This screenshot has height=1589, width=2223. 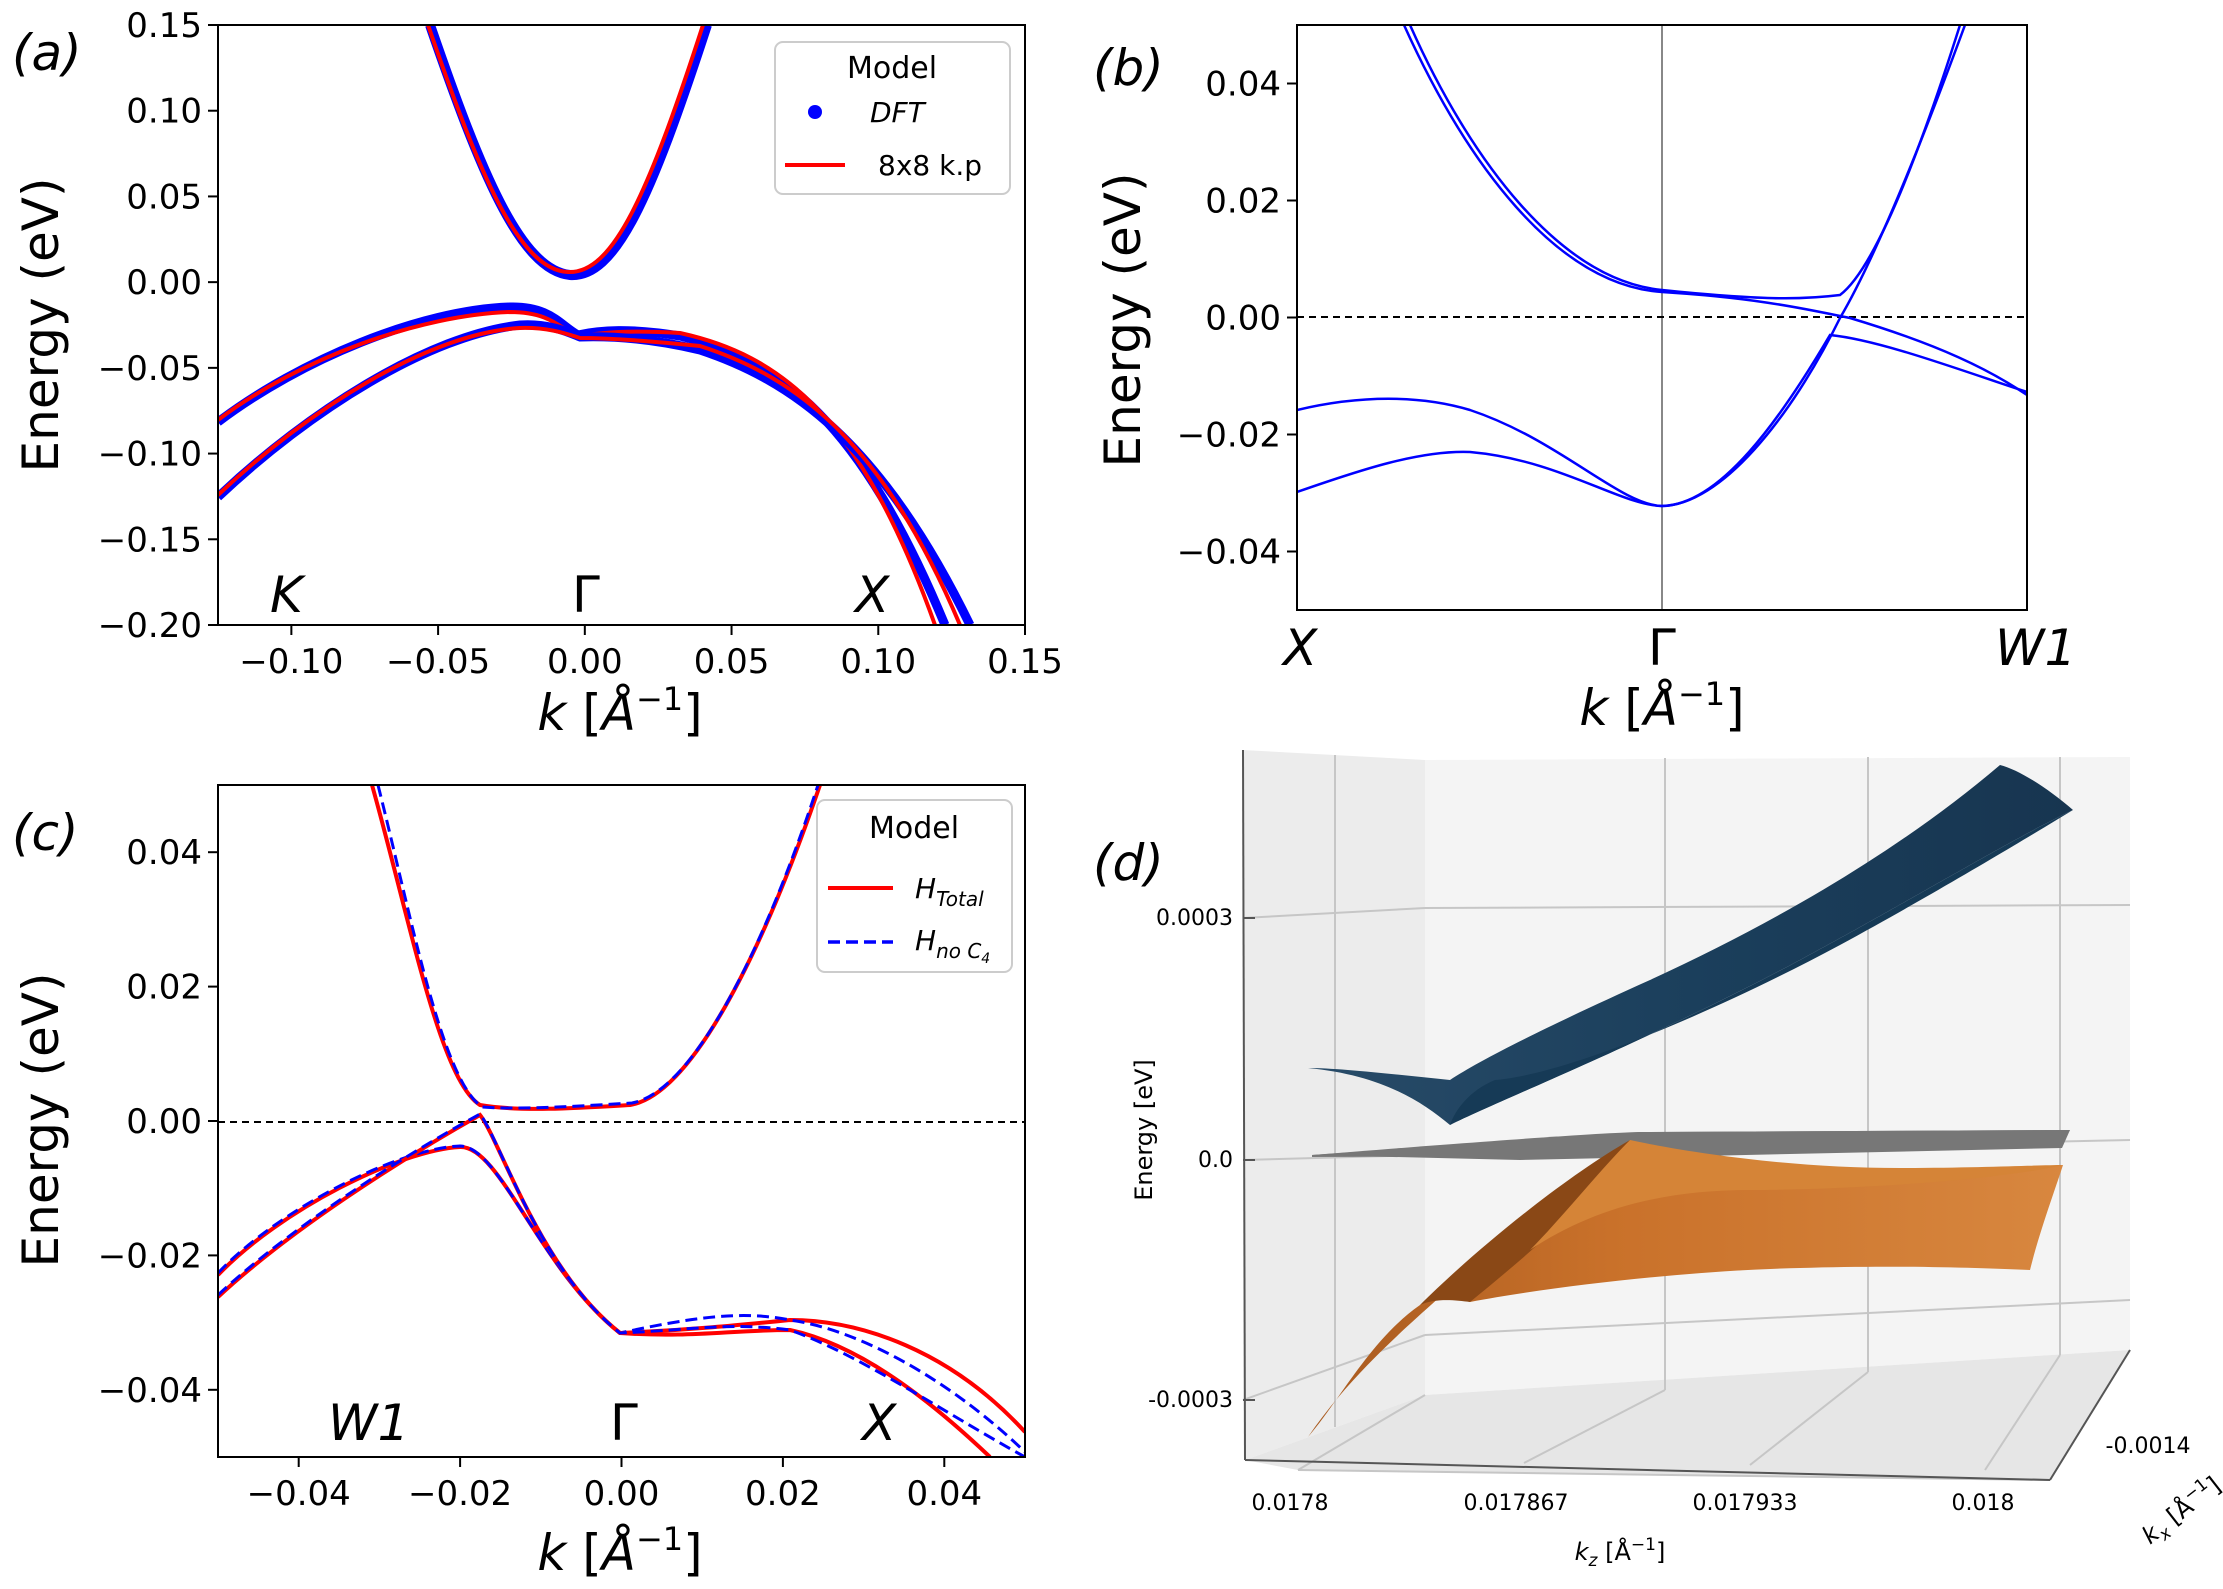 What do you see at coordinates (1229, 436) in the screenshot?
I see `b-ytick-label-3: −0.02` at bounding box center [1229, 436].